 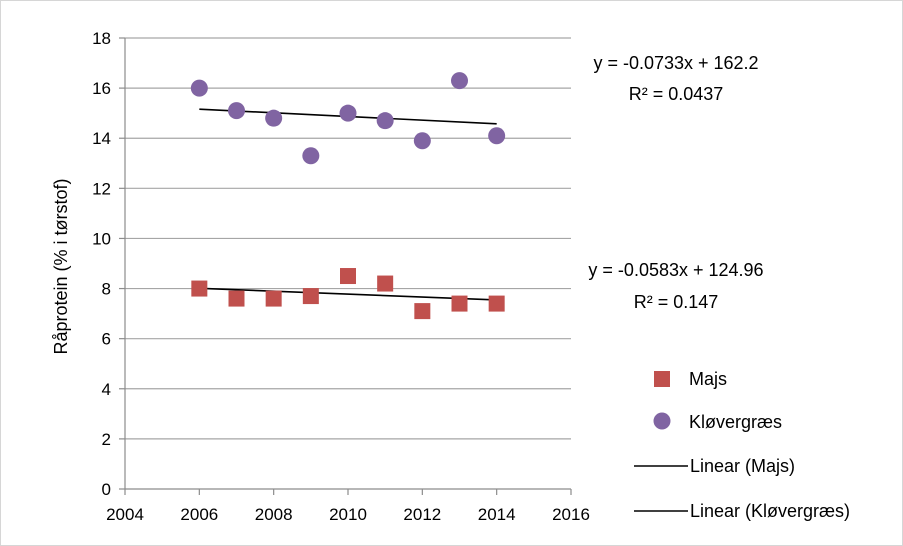 What do you see at coordinates (348, 514) in the screenshot?
I see `x-tick-label: 2010` at bounding box center [348, 514].